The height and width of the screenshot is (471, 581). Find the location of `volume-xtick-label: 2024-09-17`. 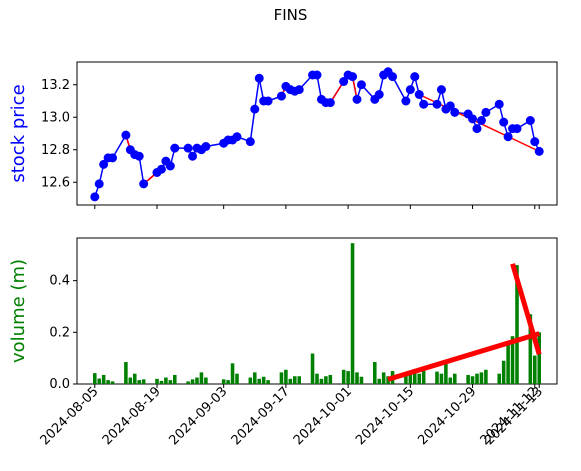

volume-xtick-label: 2024-09-17 is located at coordinates (261, 416).